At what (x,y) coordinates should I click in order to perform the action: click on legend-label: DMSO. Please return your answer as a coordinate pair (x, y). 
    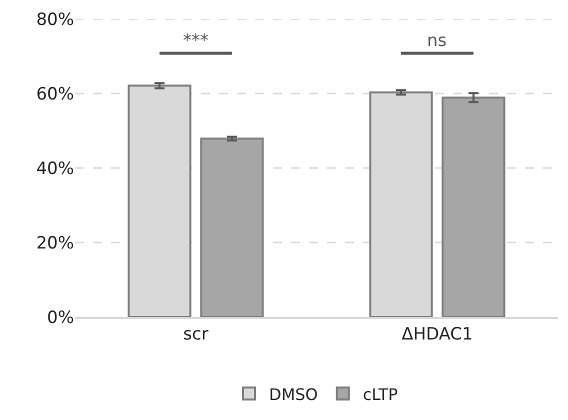
    Looking at the image, I should click on (293, 394).